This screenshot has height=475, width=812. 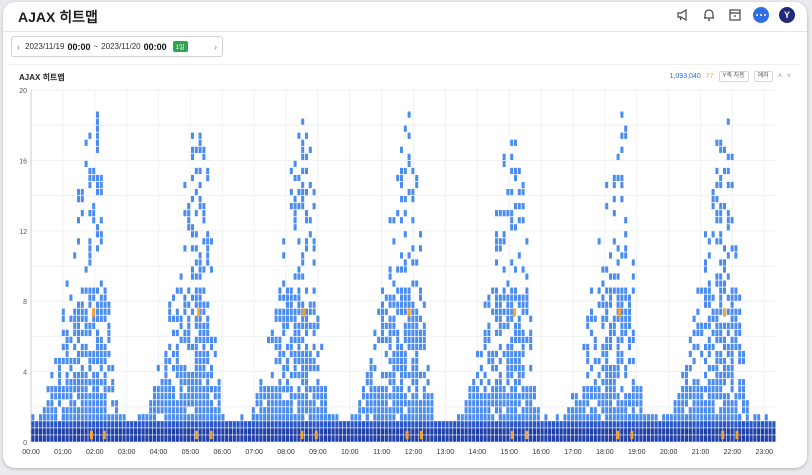 I want to click on error-cell, so click(x=302, y=435).